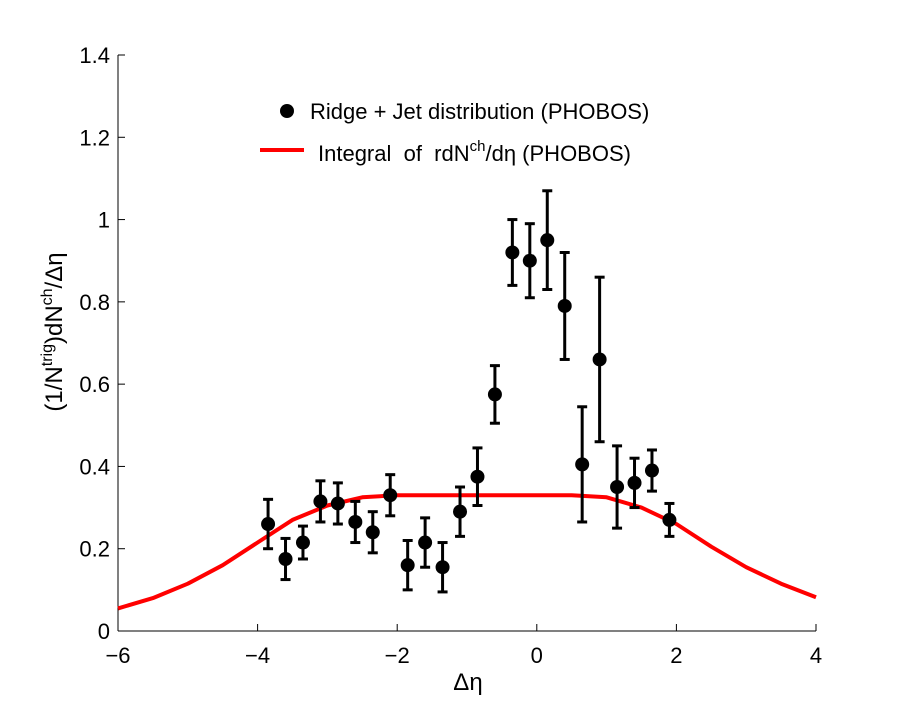 The width and height of the screenshot is (900, 711). Describe the element at coordinates (104, 220) in the screenshot. I see `y-tick-label: 1` at that location.